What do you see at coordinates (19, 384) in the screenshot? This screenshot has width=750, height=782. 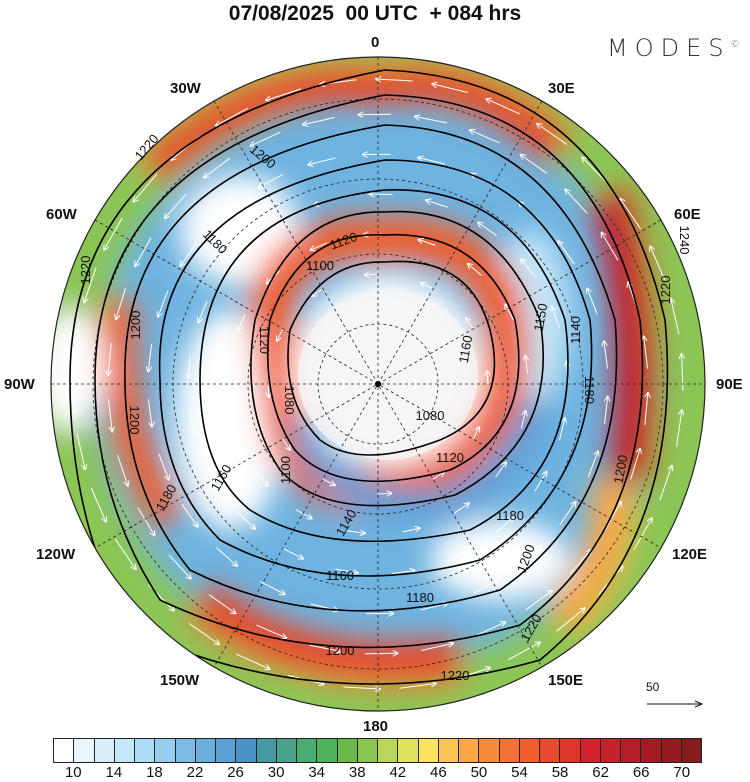 I see `lon-label-90w: 90W` at bounding box center [19, 384].